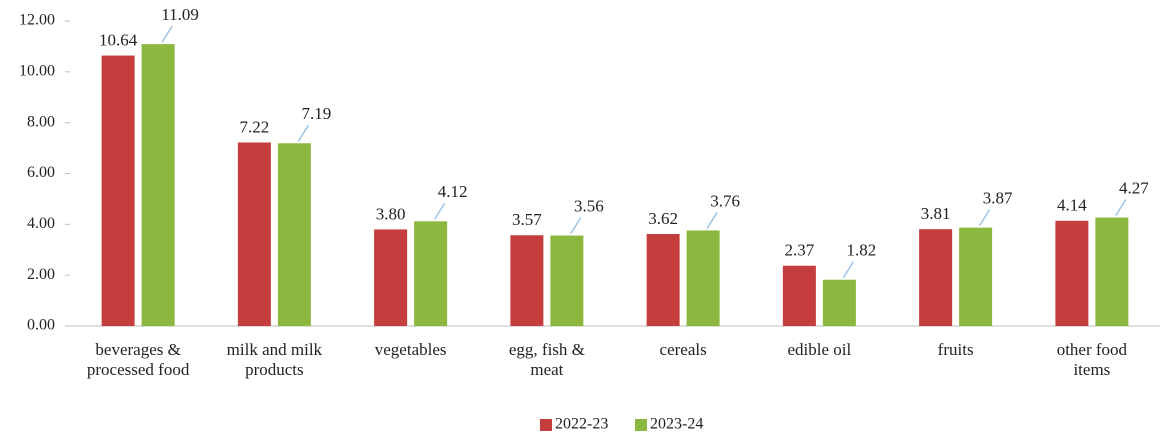 Image resolution: width=1172 pixels, height=438 pixels. I want to click on x-tick-label: edible oil, so click(820, 349).